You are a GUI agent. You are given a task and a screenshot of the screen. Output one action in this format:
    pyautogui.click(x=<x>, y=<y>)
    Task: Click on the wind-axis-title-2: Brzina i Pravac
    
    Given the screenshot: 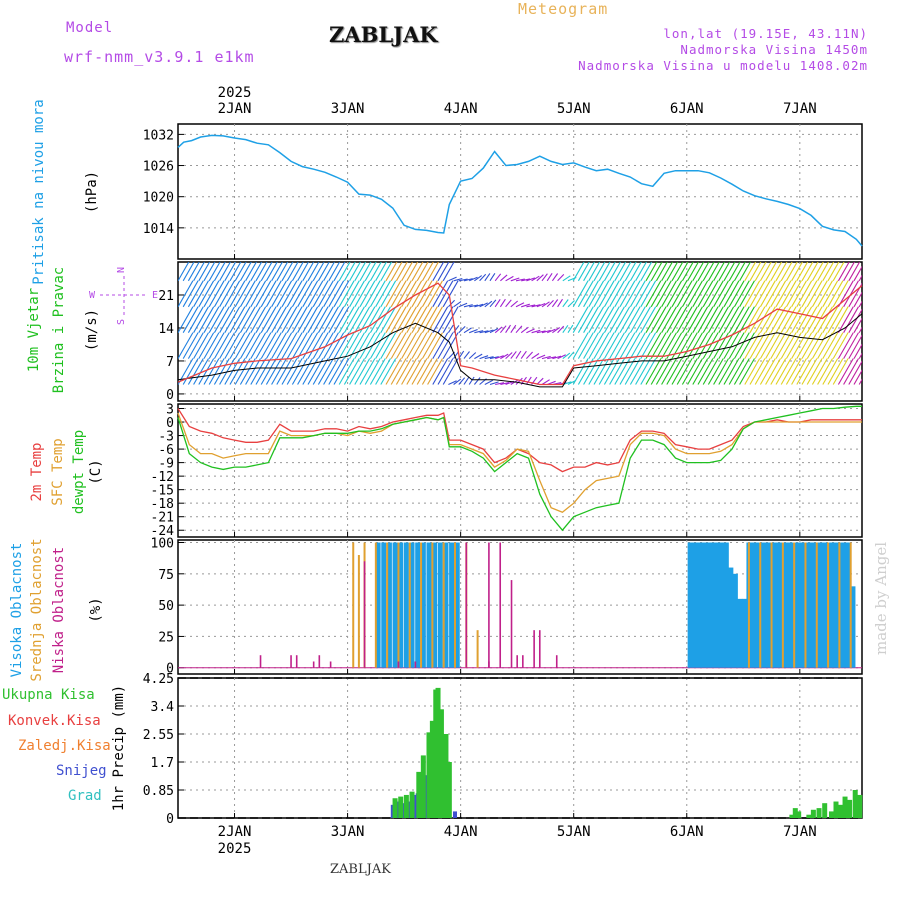 What is the action you would take?
    pyautogui.click(x=59, y=330)
    